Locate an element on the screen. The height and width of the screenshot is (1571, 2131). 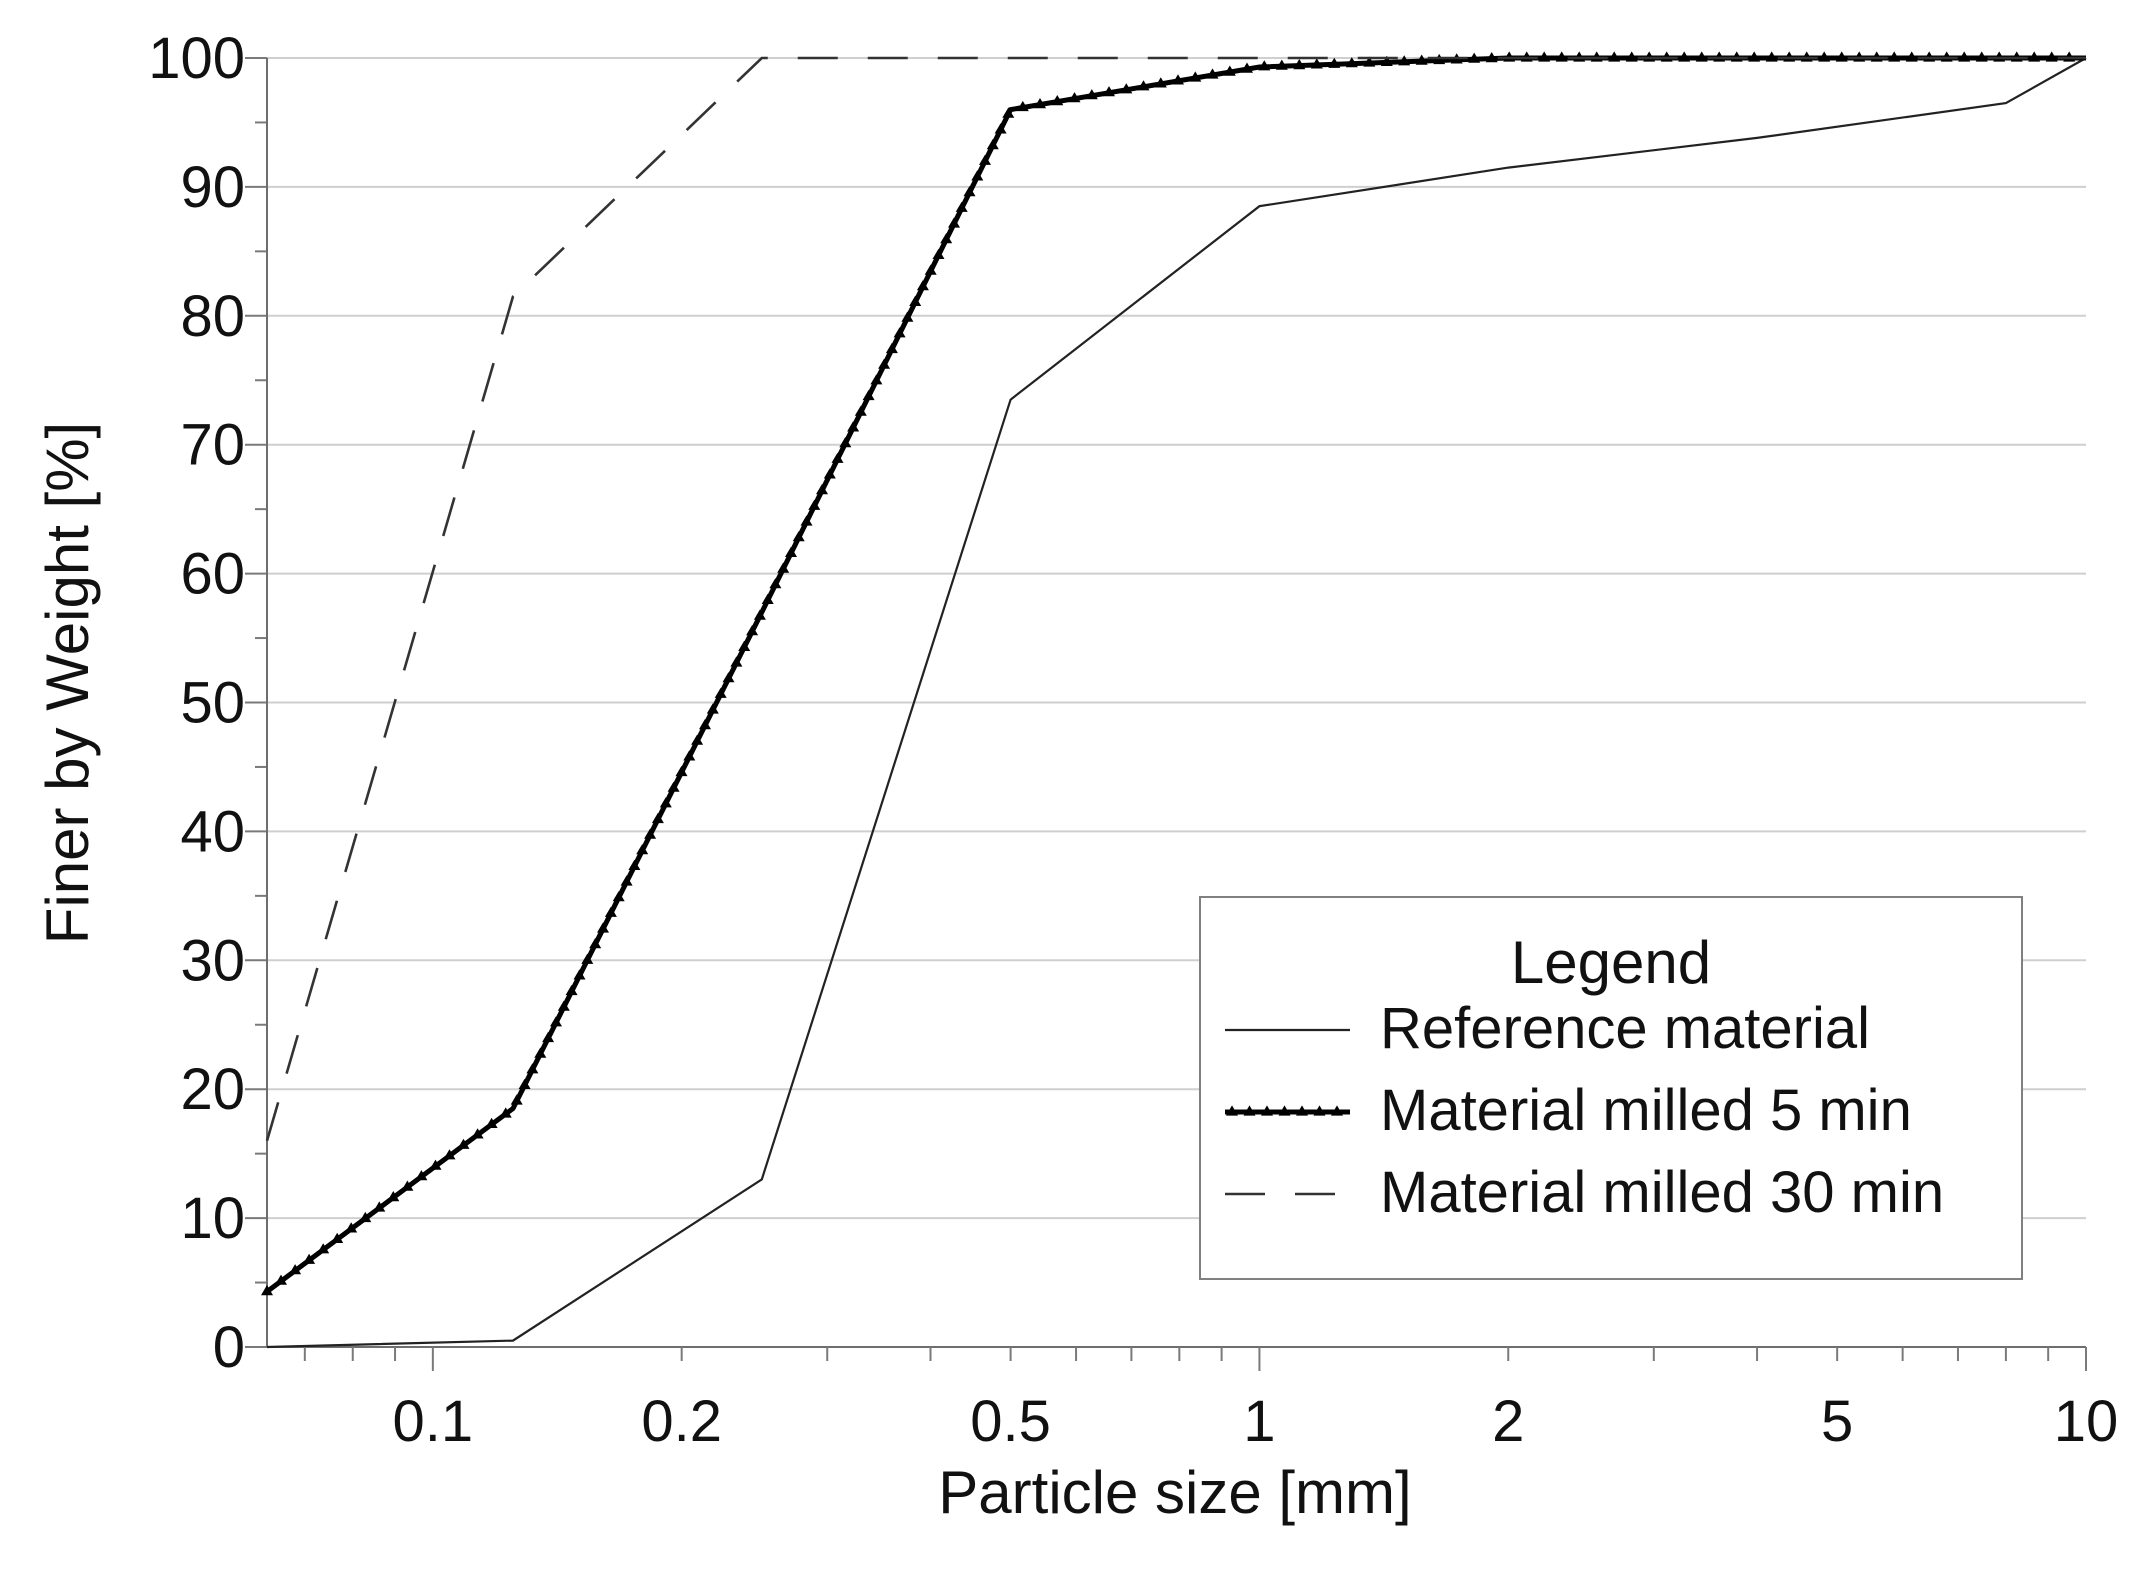
legend-entry-2: Material milled 5 min is located at coordinates (1568, 1110).